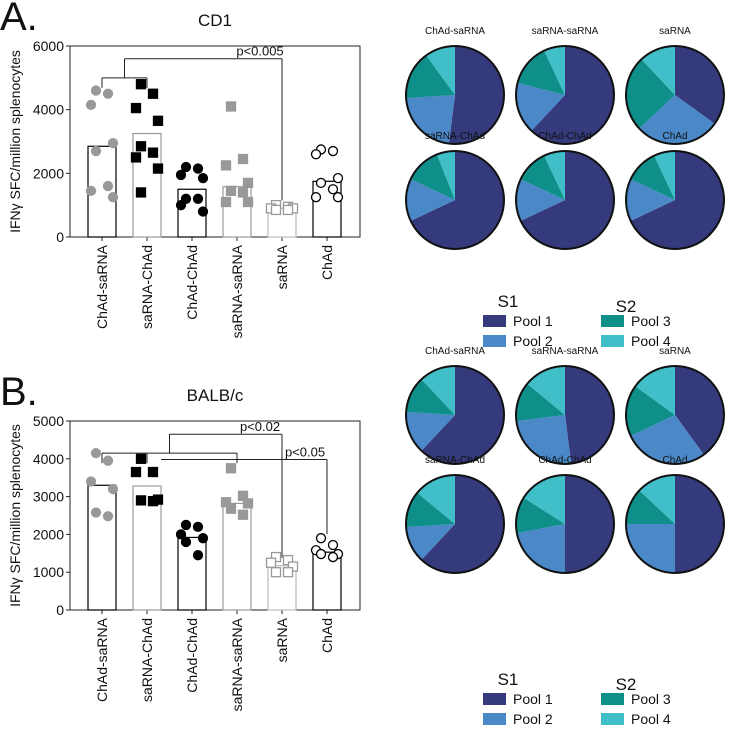 The image size is (750, 733). Describe the element at coordinates (102, 286) in the screenshot. I see `x-tick-label: ChAd-saRNA` at that location.